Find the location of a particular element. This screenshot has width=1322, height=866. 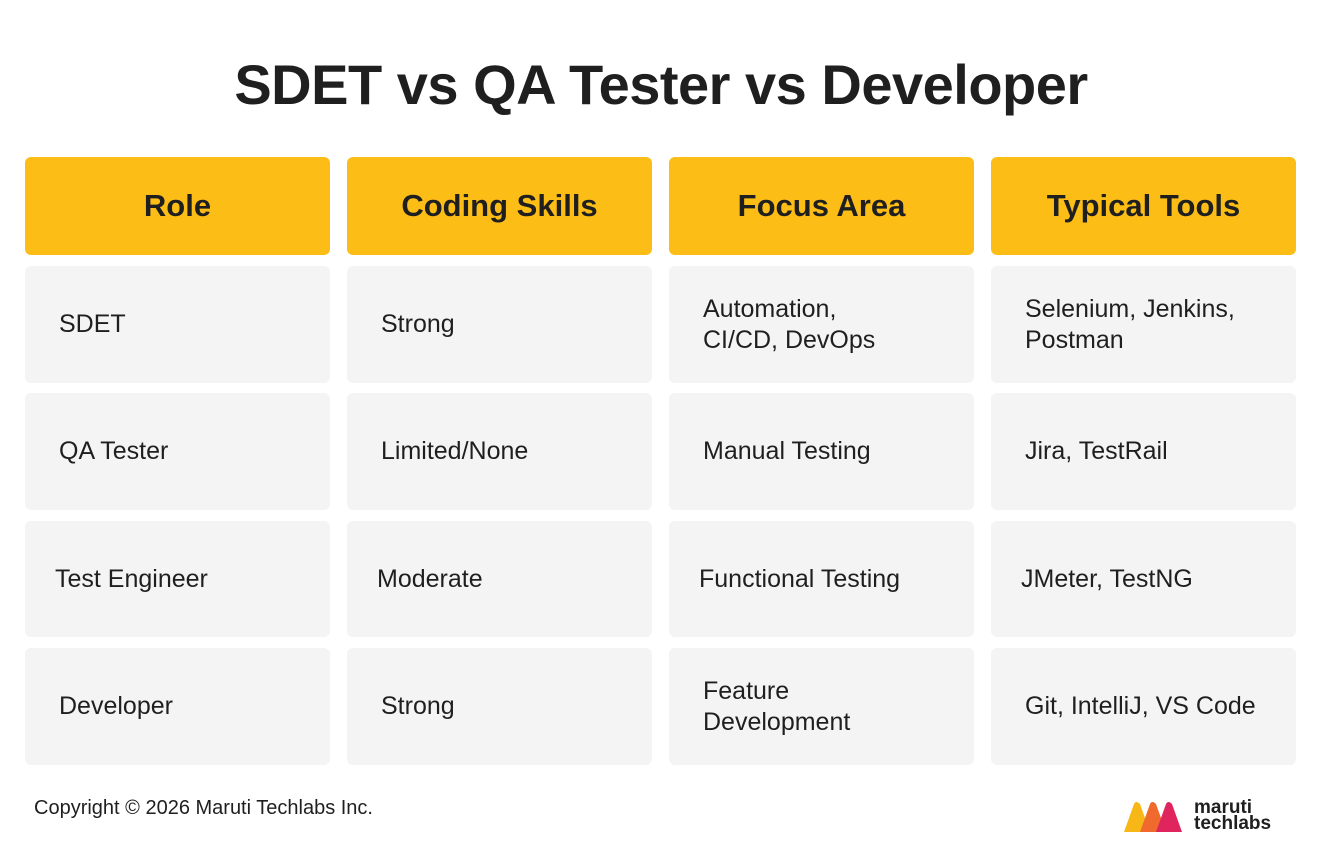

table-cell-role: QA Tester is located at coordinates (177, 451).